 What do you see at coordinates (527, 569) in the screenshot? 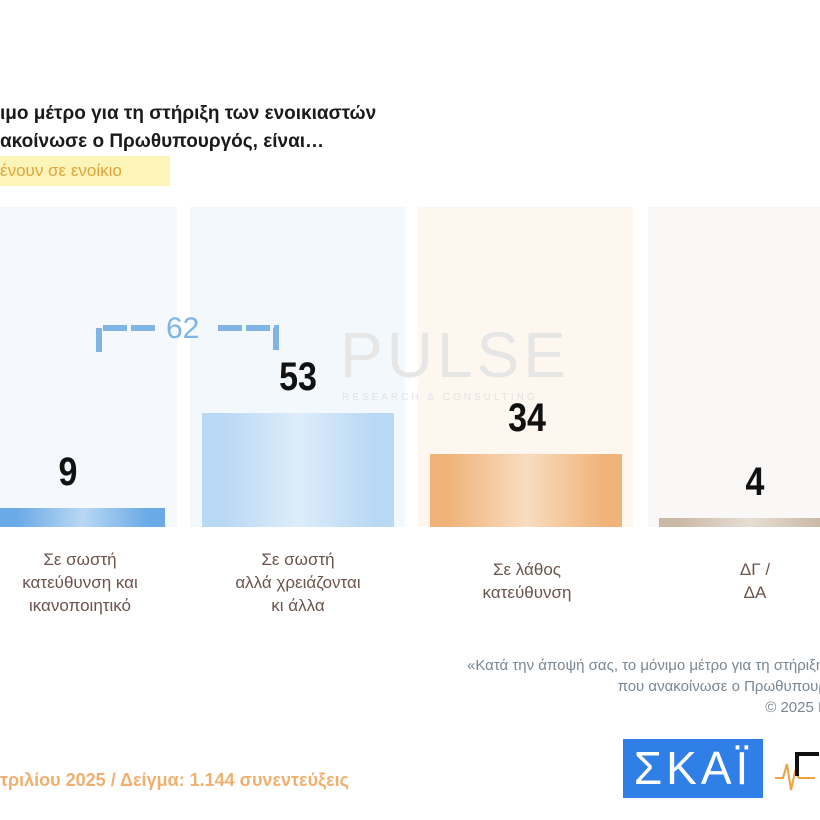
I see `category-label-line: Σε λάθος` at bounding box center [527, 569].